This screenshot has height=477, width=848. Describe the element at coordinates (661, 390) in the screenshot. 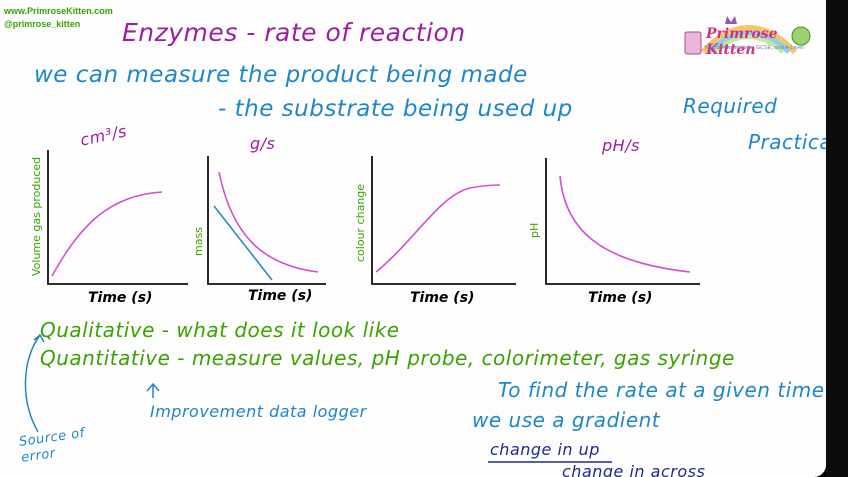

I see `gradient-note-1: To find the rate at a given time` at that location.